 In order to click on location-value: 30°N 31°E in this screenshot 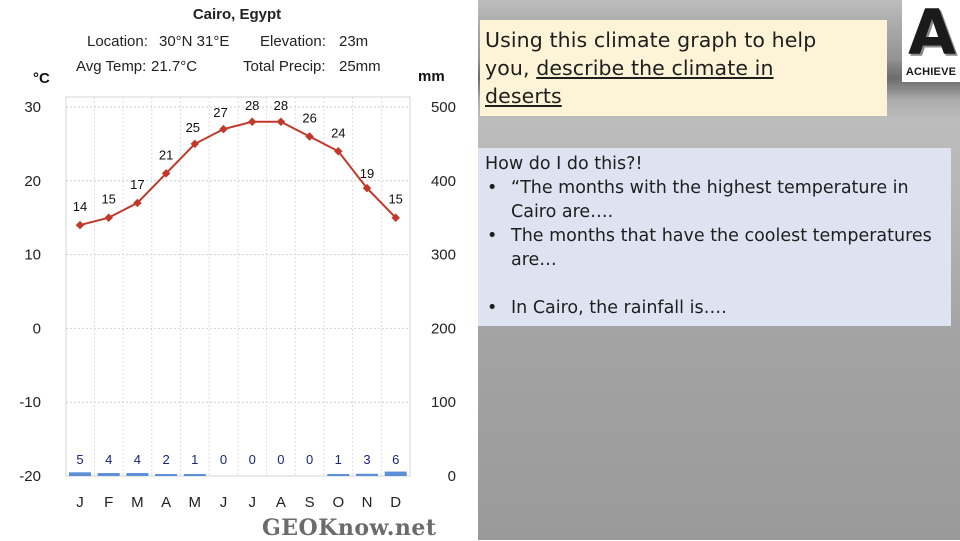, I will do `click(194, 41)`.